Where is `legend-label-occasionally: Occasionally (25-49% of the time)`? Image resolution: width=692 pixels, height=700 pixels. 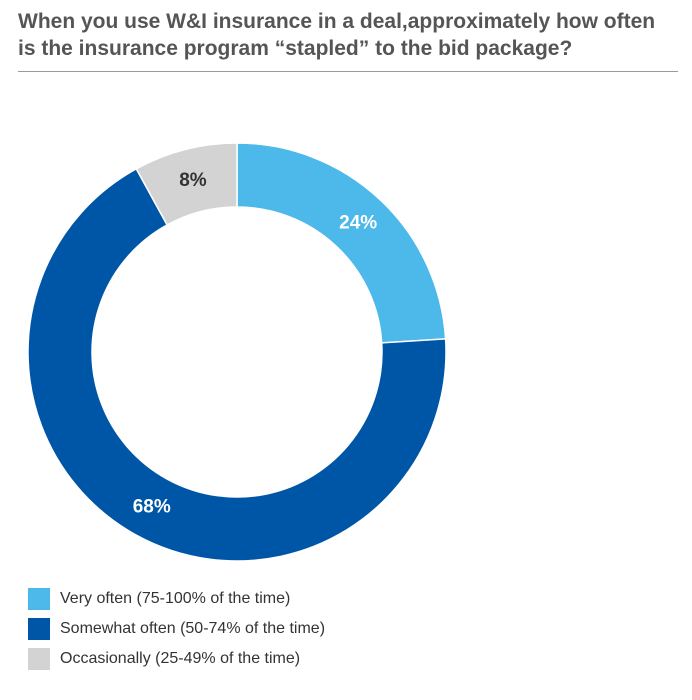 legend-label-occasionally: Occasionally (25-49% of the time) is located at coordinates (180, 658).